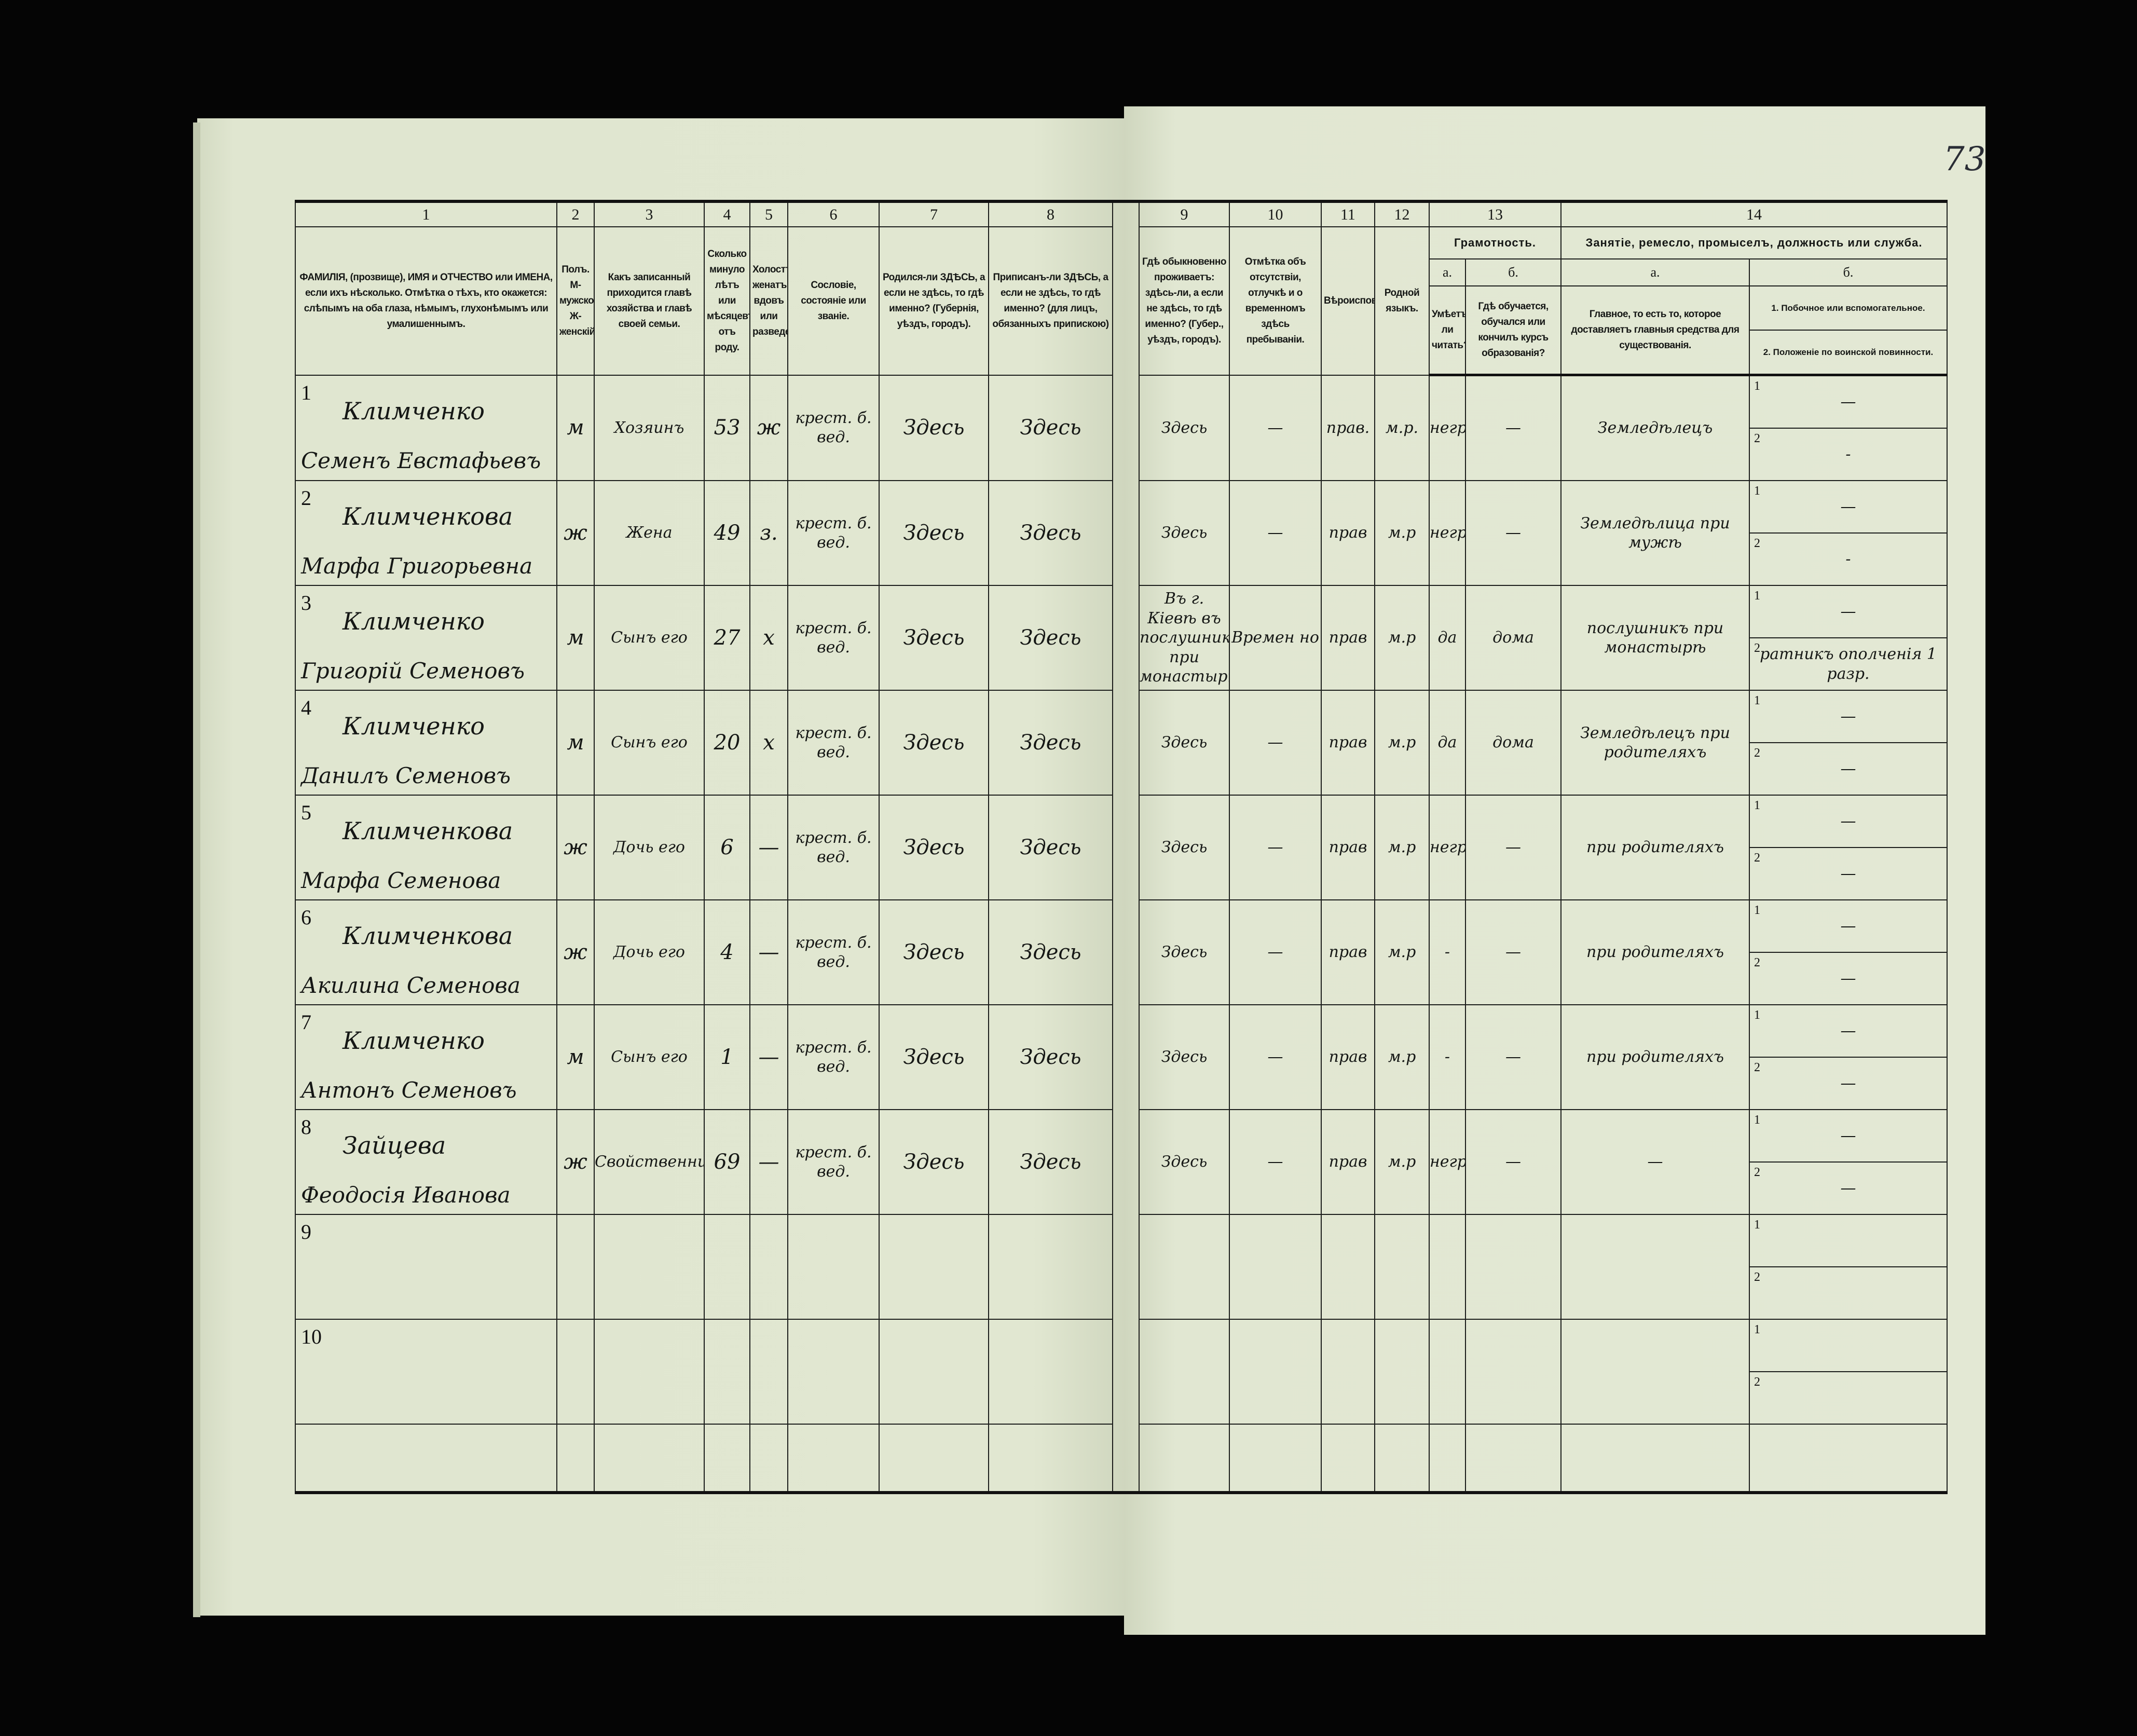  Describe the element at coordinates (1513, 638) in the screenshot. I see `education-cell: дома` at that location.